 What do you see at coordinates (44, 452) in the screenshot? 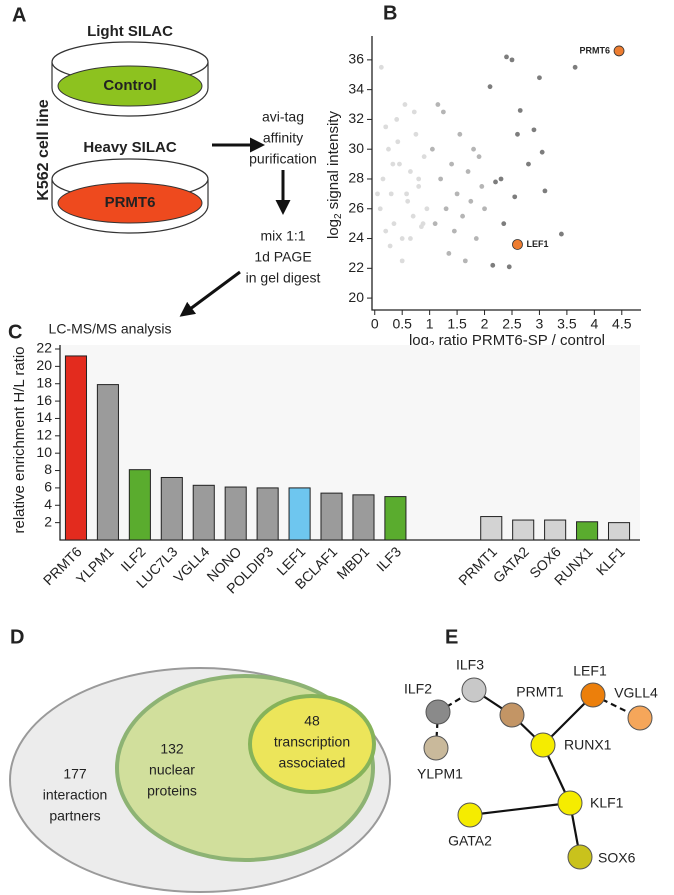
I see `y-tick-label: 10` at bounding box center [44, 452].